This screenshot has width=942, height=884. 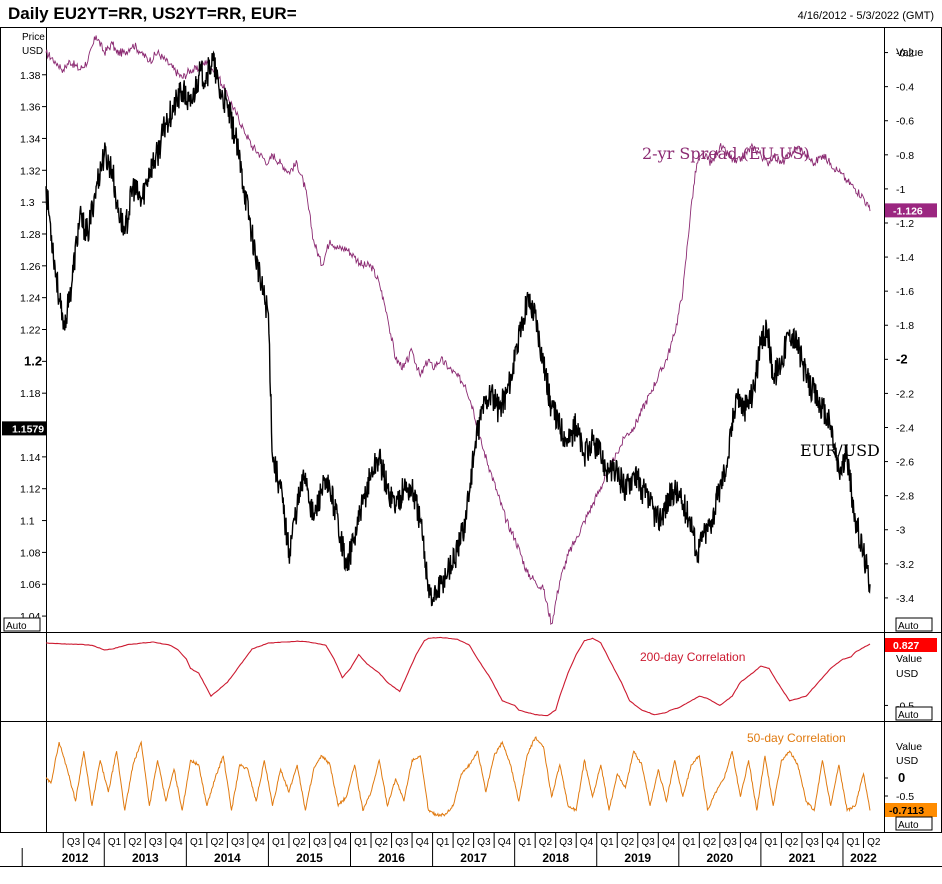 What do you see at coordinates (33, 360) in the screenshot?
I see `left-tick-label: 1.2` at bounding box center [33, 360].